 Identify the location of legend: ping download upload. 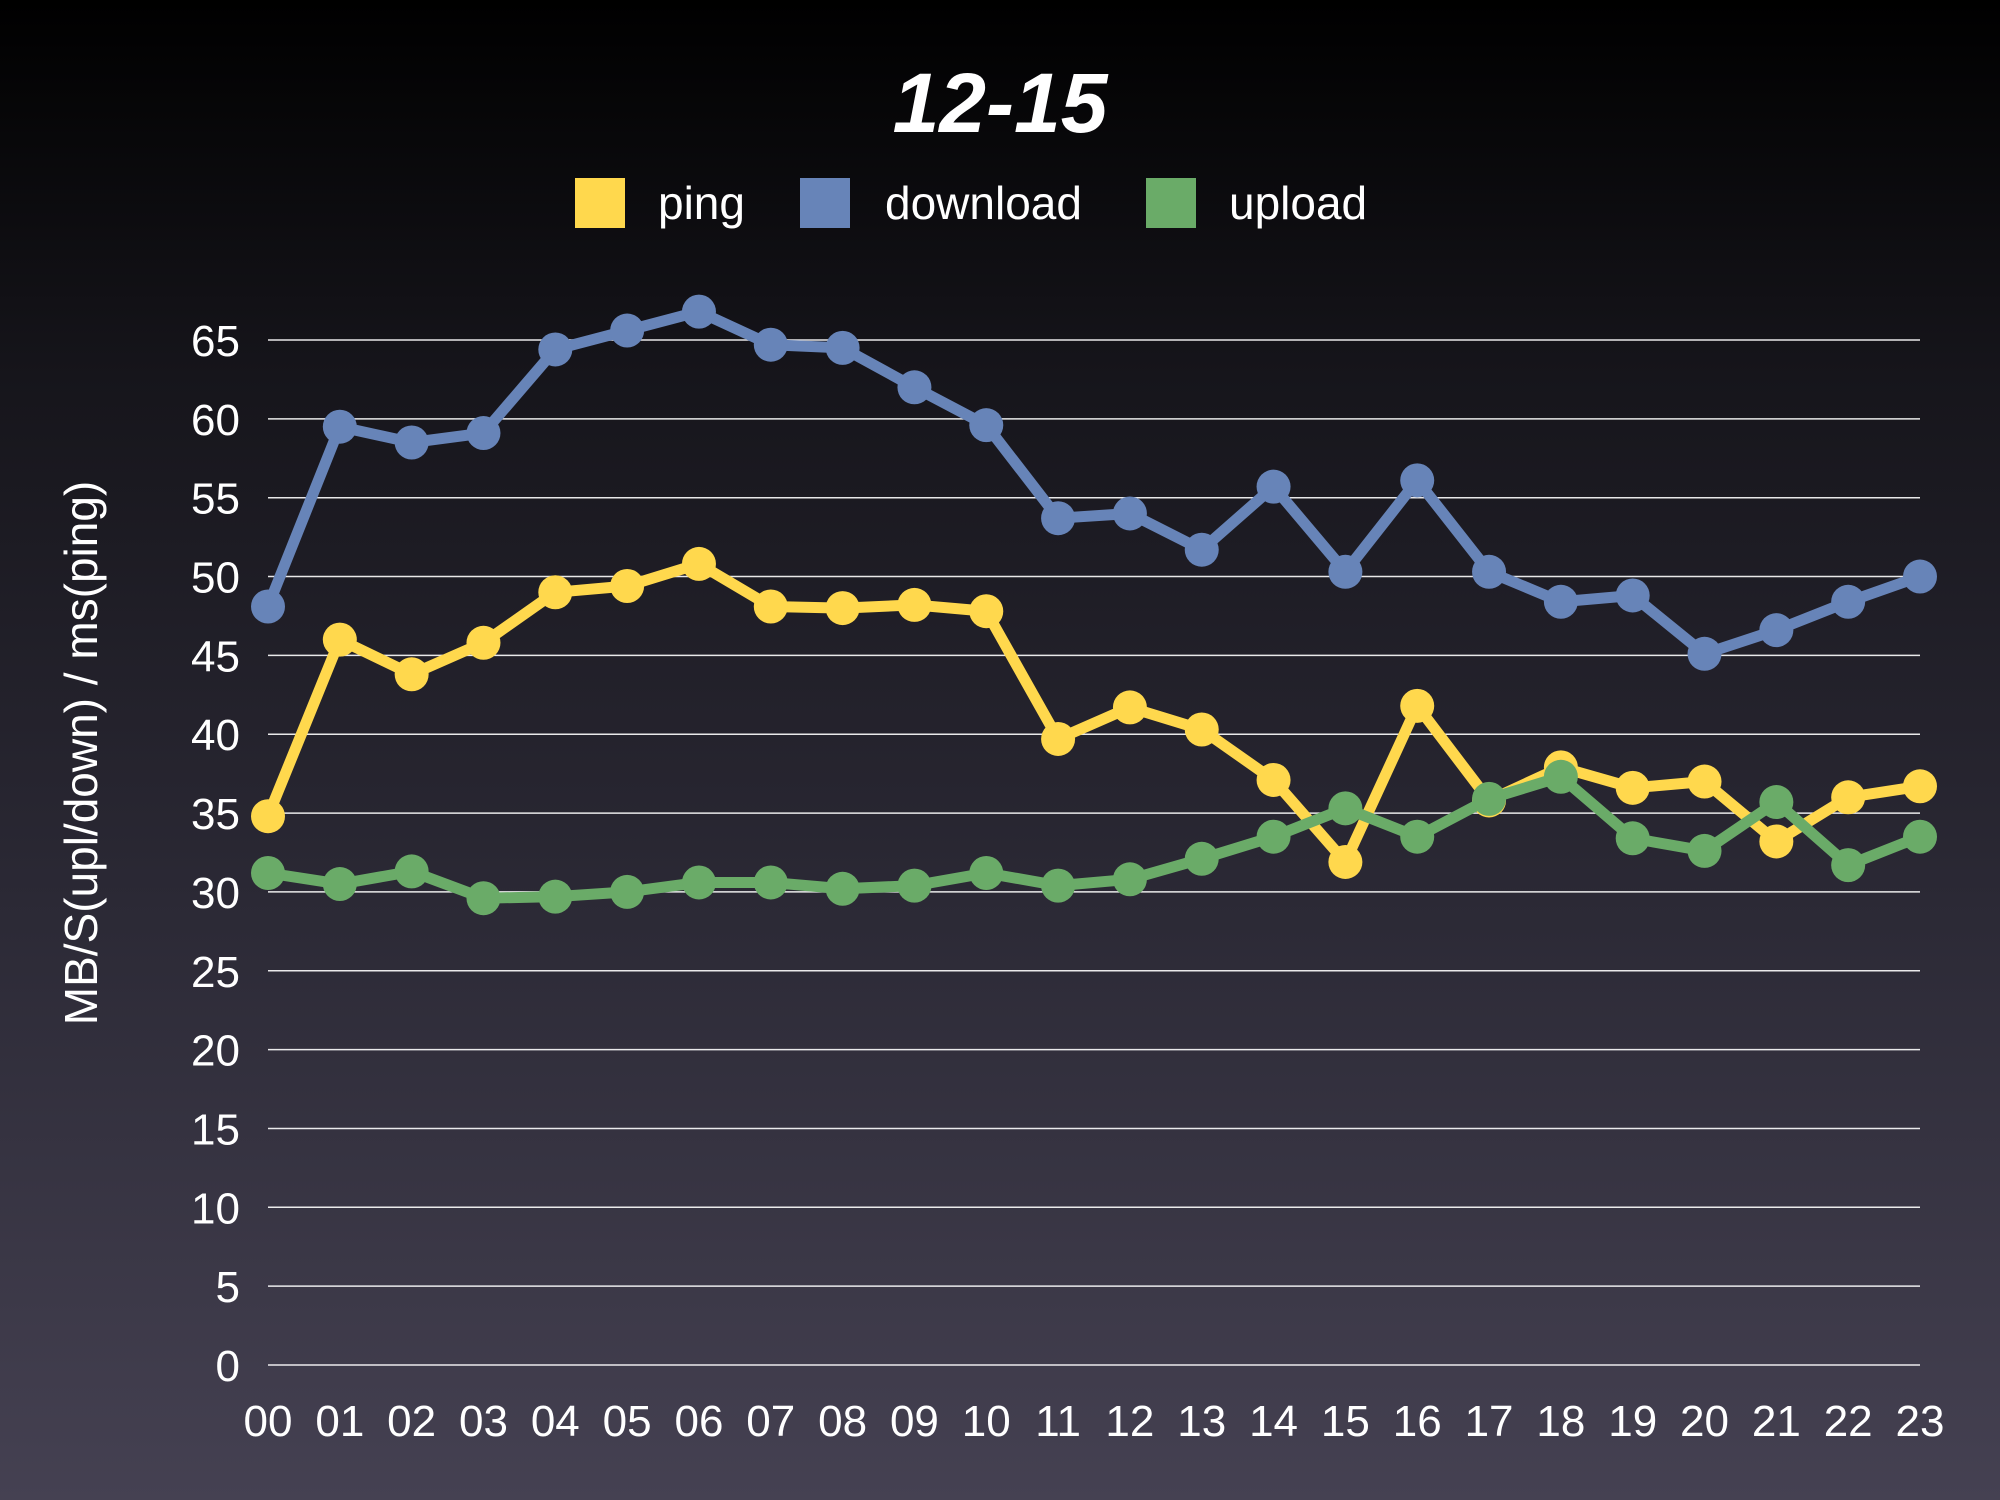
(971, 203).